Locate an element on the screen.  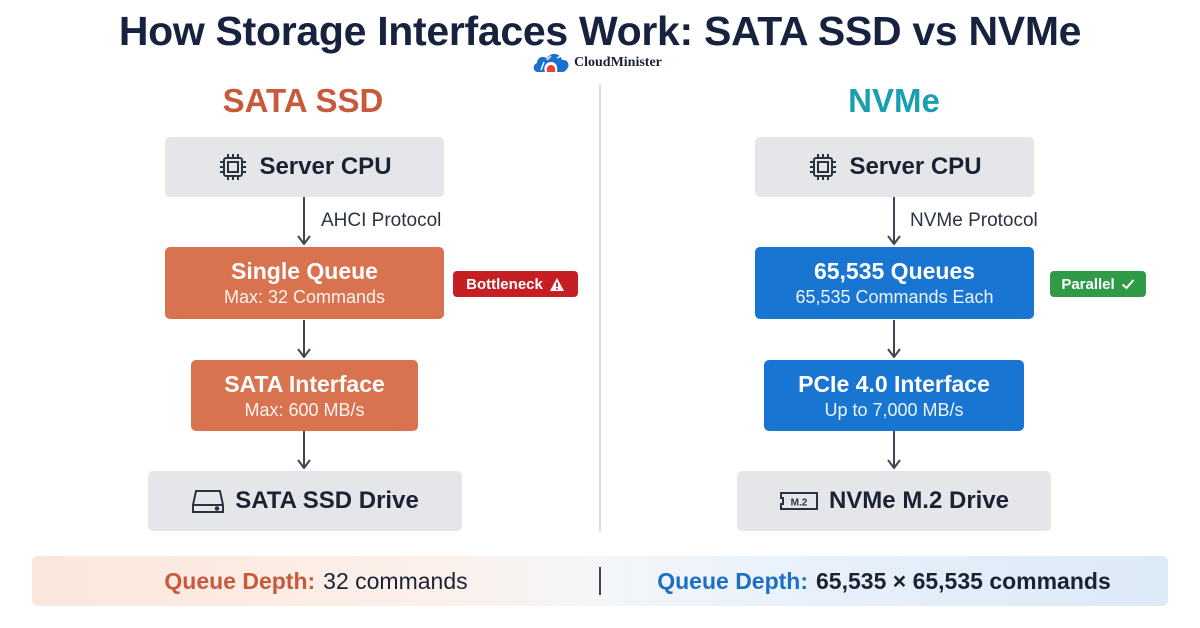
brand-name: CloudMinister is located at coordinates (618, 62).